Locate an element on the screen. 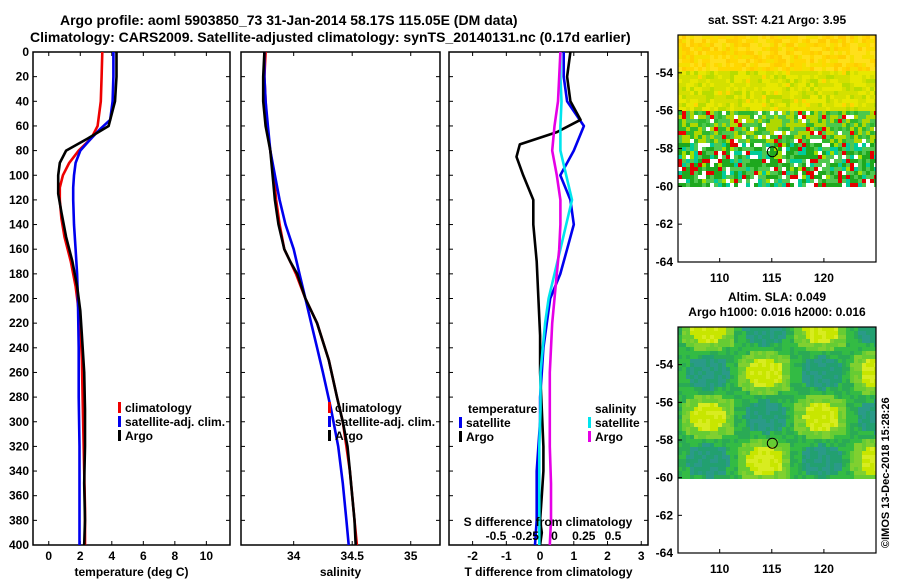 Image resolution: width=900 pixels, height=580 pixels. sst-map-argo-marker is located at coordinates (772, 152).